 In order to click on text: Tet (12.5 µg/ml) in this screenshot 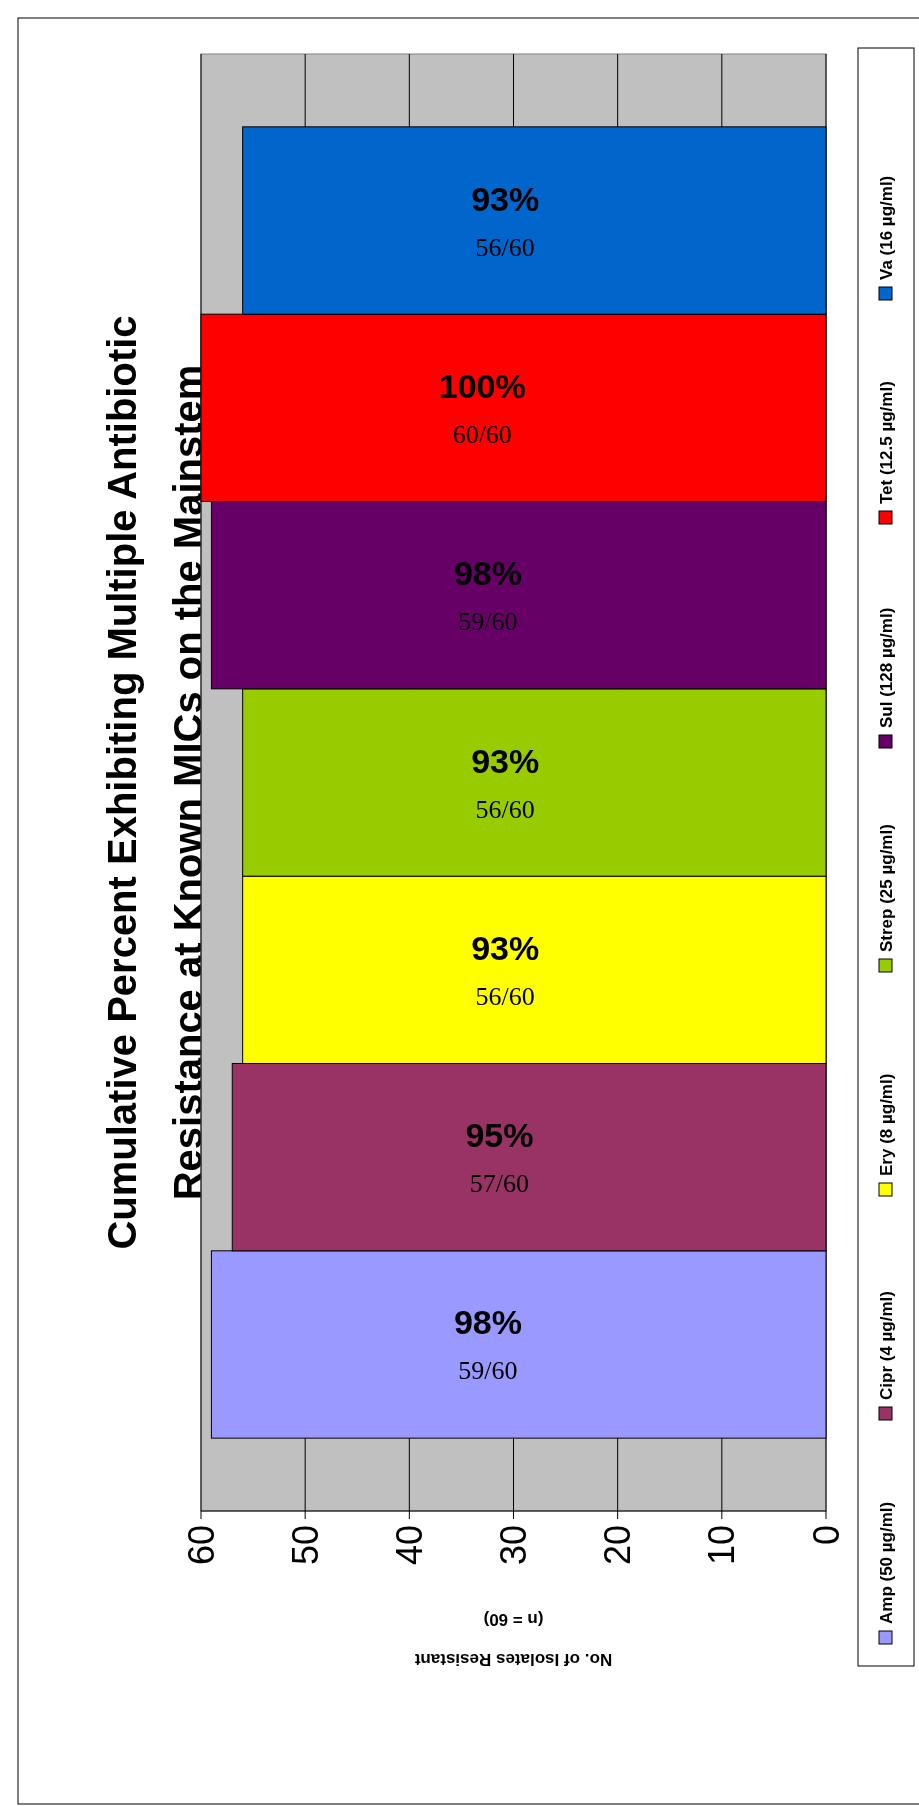, I will do `click(886, 442)`.